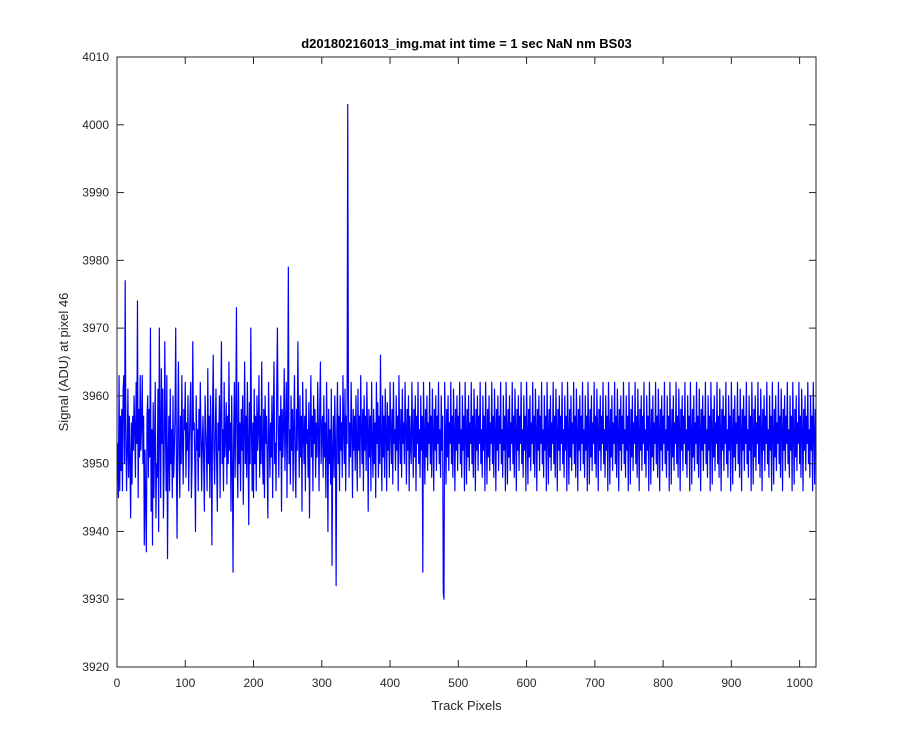 Image resolution: width=900 pixels, height=750 pixels. I want to click on y-tick-label: 3980, so click(95, 260).